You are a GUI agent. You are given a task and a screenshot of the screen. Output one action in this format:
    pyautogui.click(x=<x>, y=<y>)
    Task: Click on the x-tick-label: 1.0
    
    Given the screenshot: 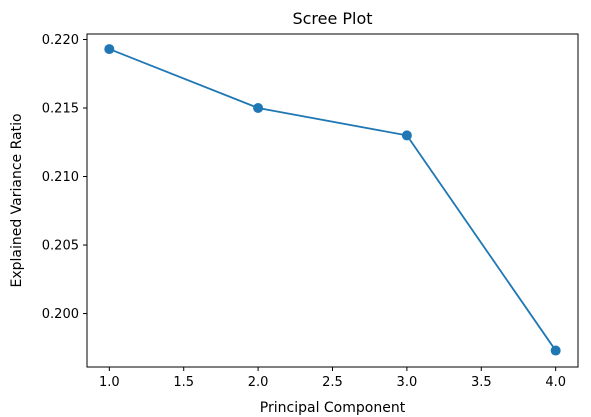 What is the action you would take?
    pyautogui.click(x=109, y=382)
    